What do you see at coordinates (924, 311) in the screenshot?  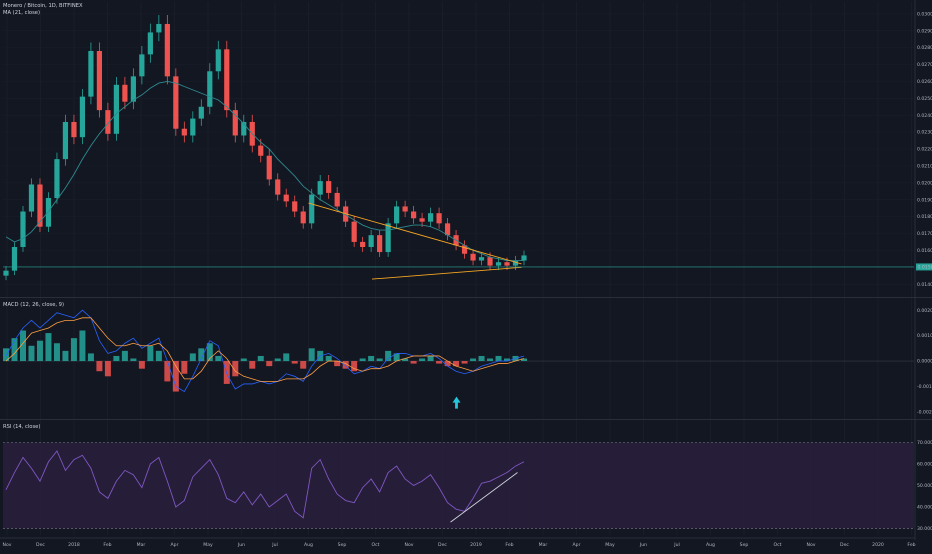 I see `macd-axis-tick-label: 0.00200` at bounding box center [924, 311].